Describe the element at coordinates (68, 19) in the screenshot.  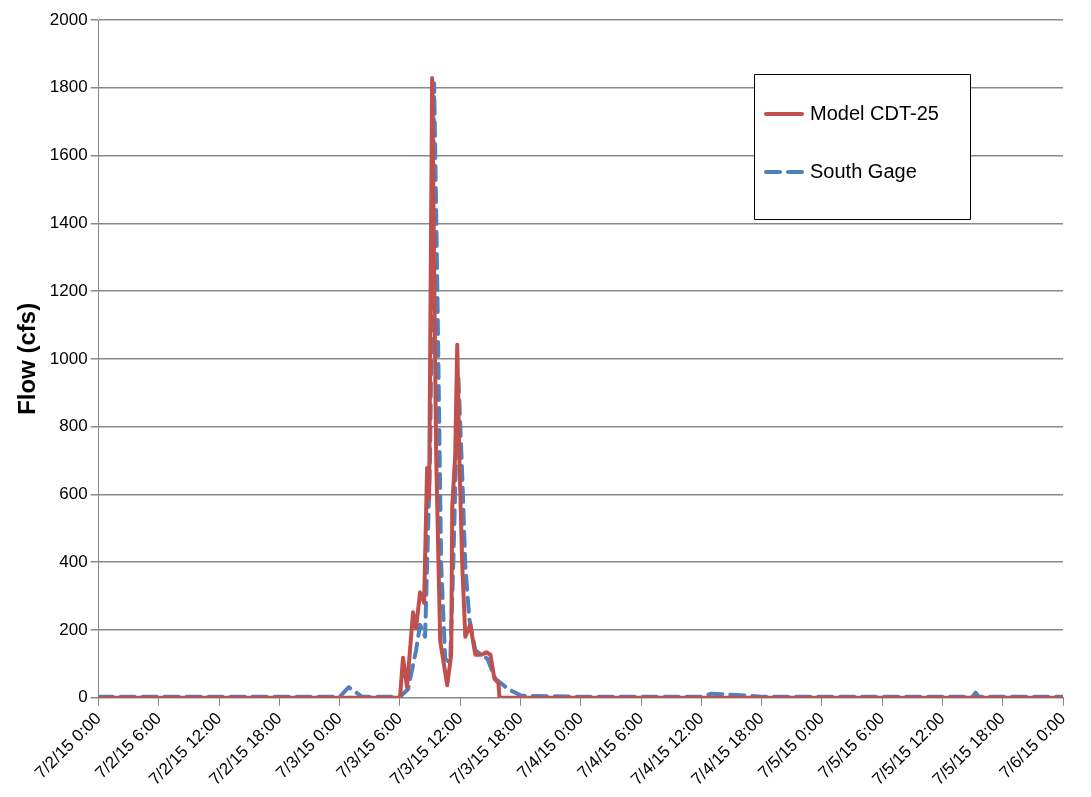
I see `y-tick-label: 2000` at that location.